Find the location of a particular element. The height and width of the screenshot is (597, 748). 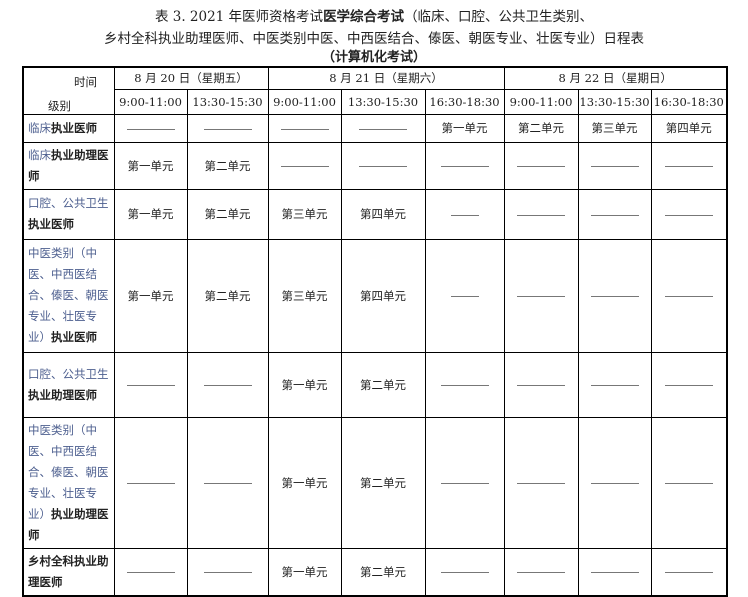

table-title-line-1: 表 3. 2021 年医师资格考试医学综合考试（临床、口腔、公共卫生类别、 is located at coordinates (374, 17).